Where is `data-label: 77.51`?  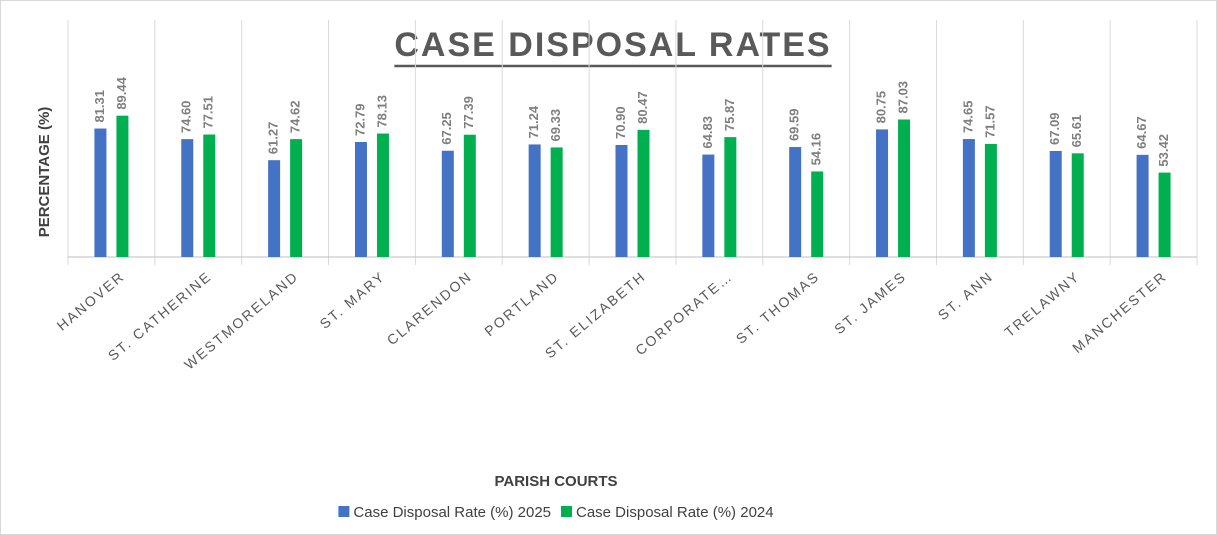
data-label: 77.51 is located at coordinates (208, 112).